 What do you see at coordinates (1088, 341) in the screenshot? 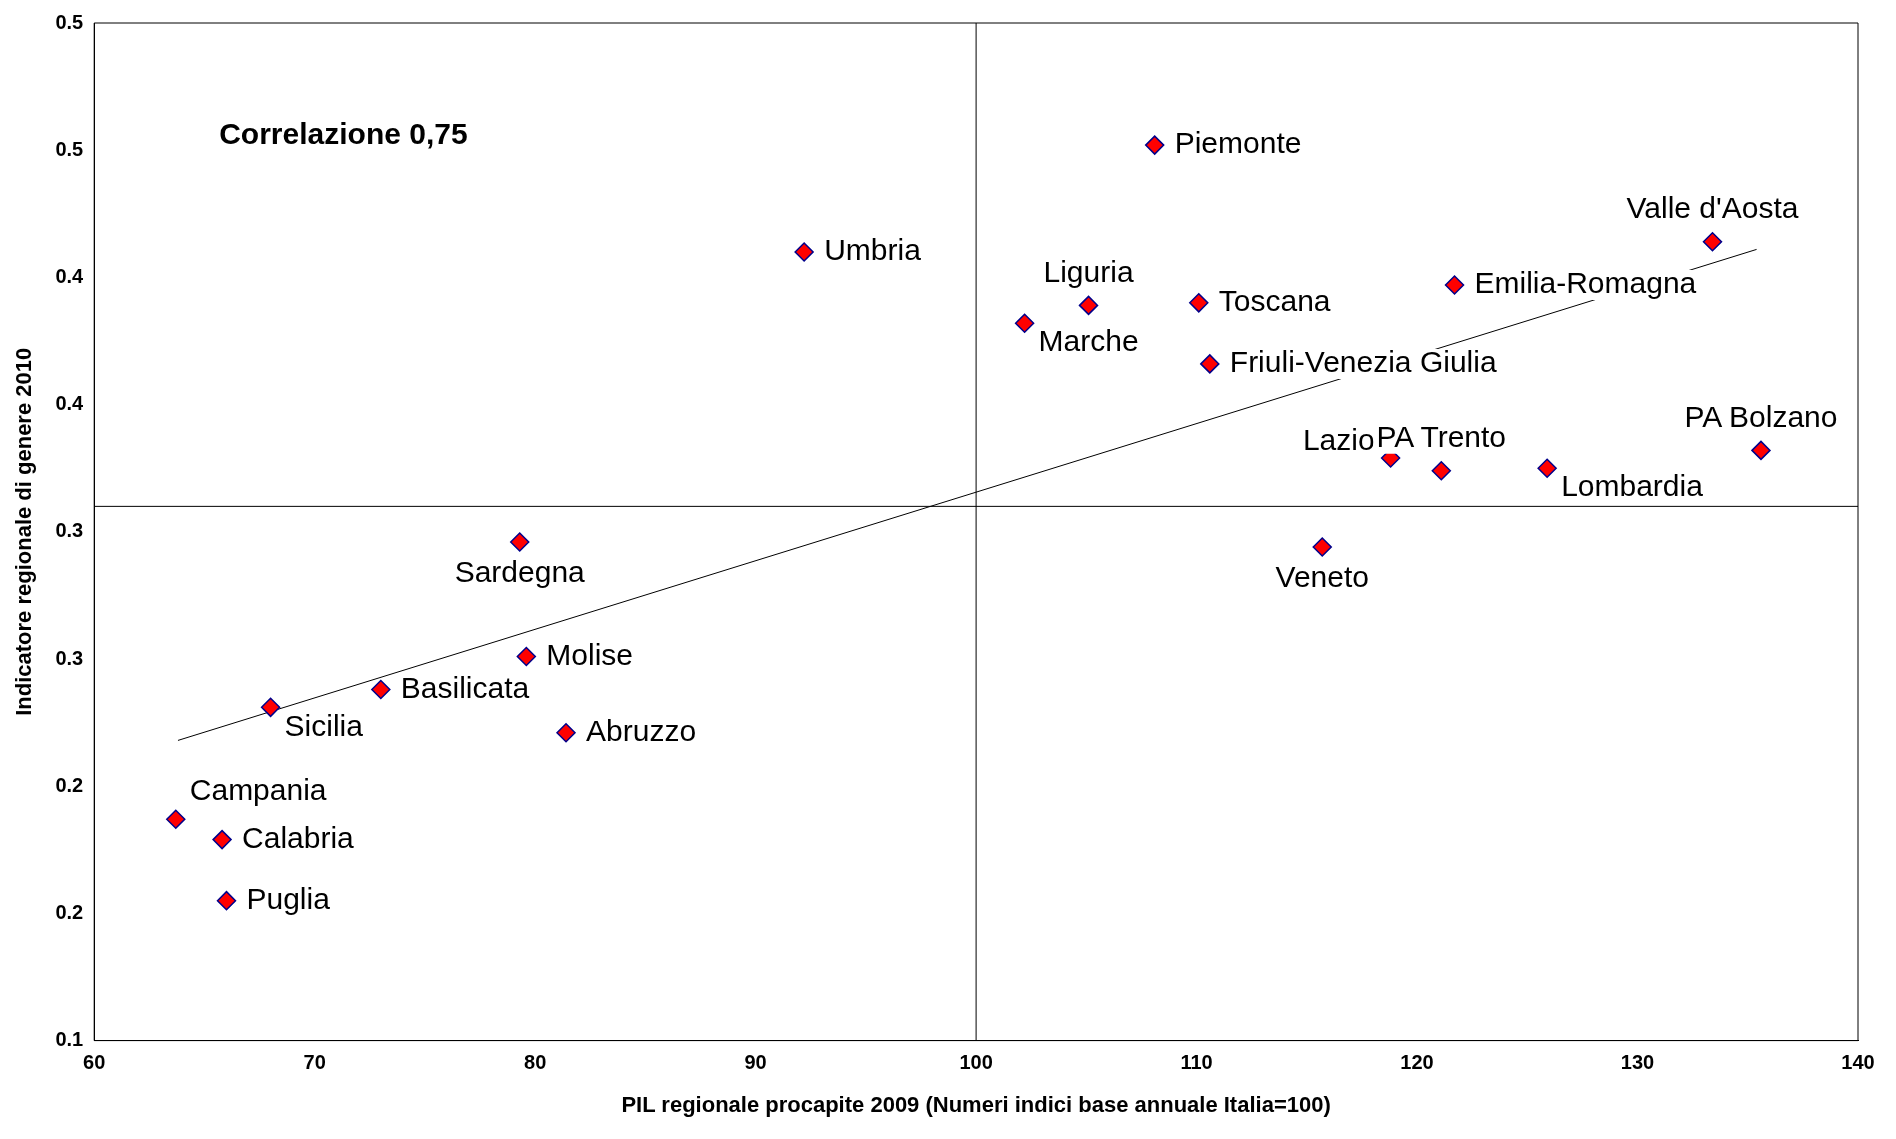
I see `annotation: Marche` at bounding box center [1088, 341].